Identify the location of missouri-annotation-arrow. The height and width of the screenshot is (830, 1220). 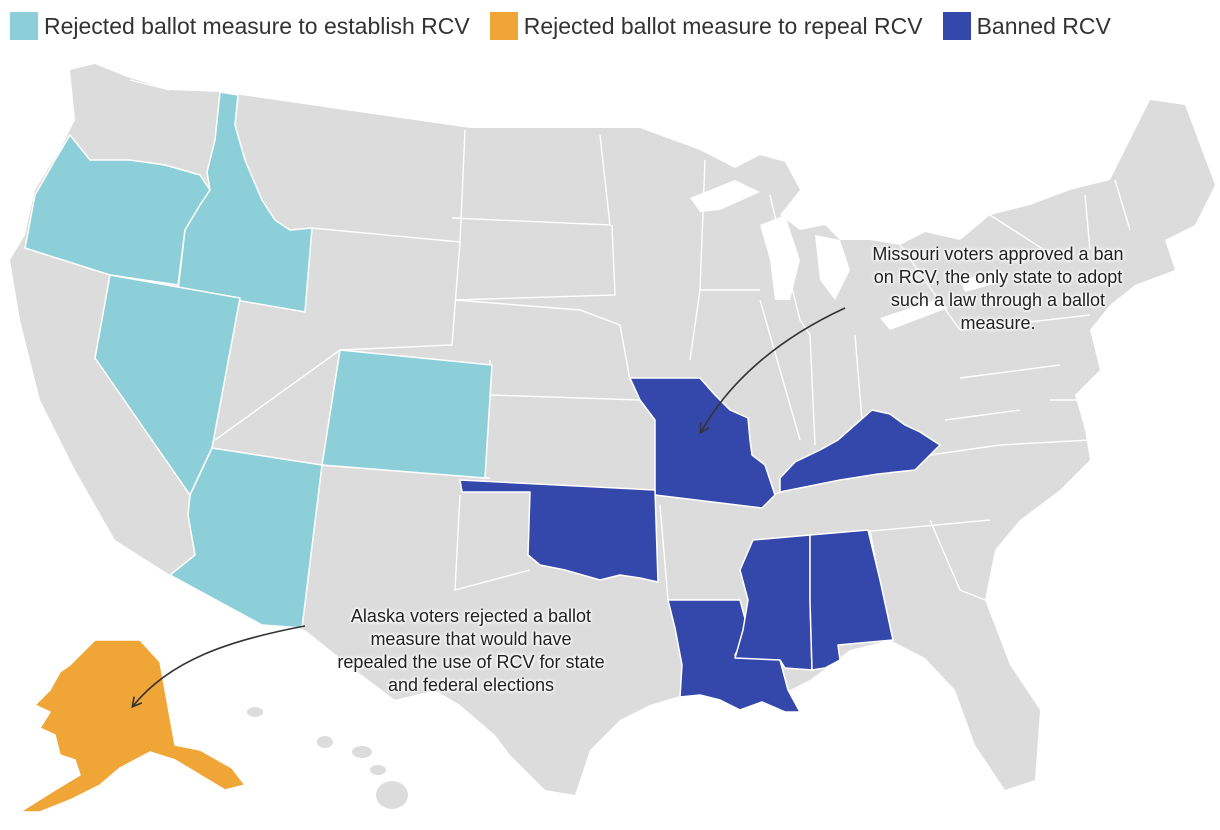
(772, 371).